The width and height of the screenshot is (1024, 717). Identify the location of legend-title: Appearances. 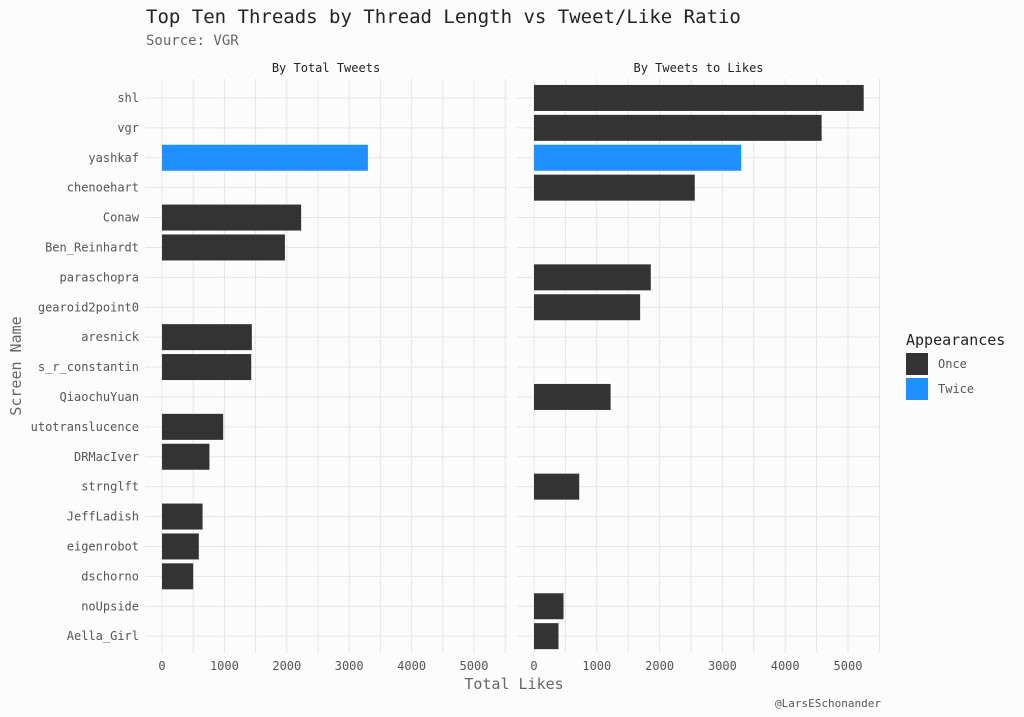
(955, 340).